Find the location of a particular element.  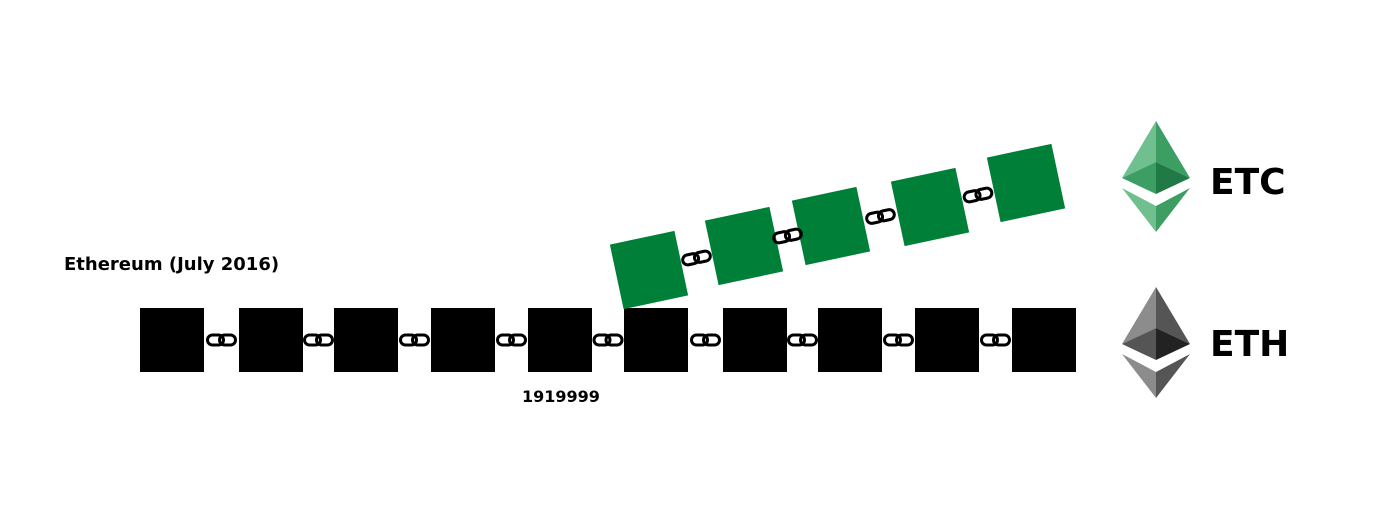

etc-chain is located at coordinates (837, 226).